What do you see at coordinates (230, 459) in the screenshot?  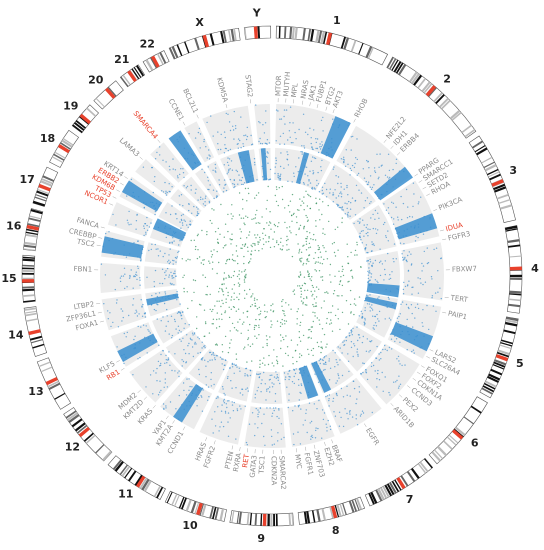 I see `gene-label: PTEN` at bounding box center [230, 459].